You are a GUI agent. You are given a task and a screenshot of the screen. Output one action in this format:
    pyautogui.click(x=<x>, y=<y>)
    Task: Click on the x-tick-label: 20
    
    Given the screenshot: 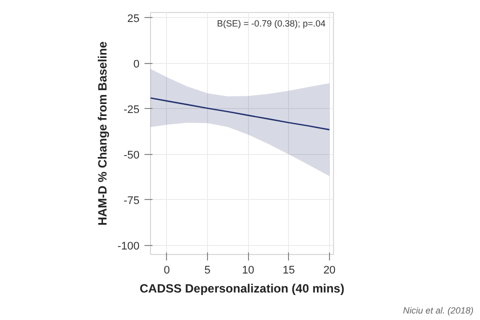 What is the action you would take?
    pyautogui.click(x=329, y=270)
    